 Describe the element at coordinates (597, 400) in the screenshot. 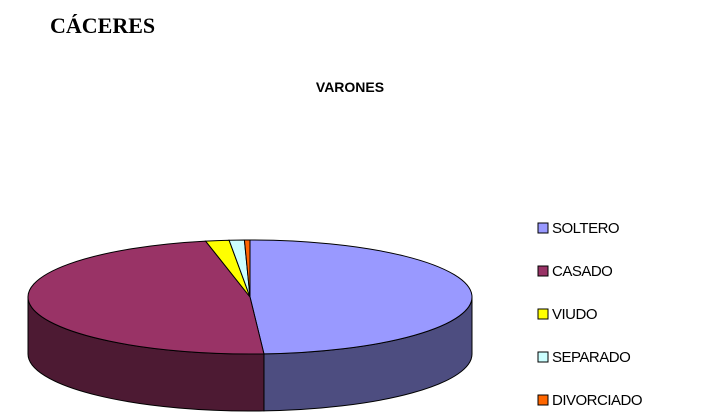

I see `legend-label: DIVORCIADO` at that location.